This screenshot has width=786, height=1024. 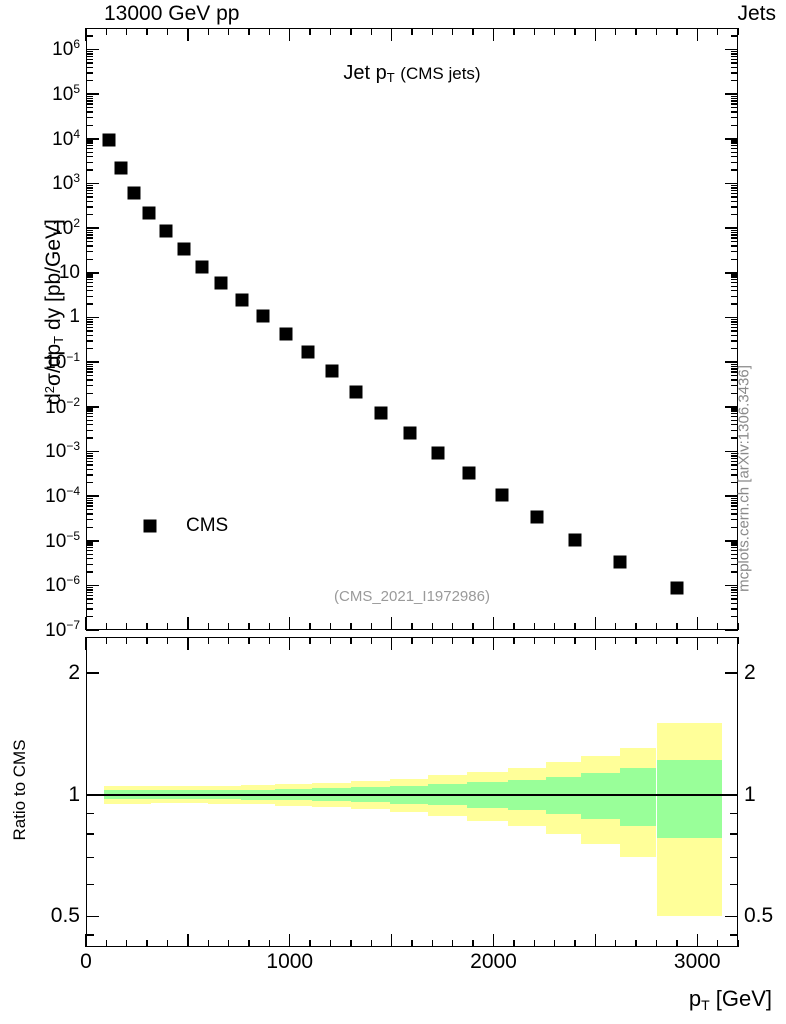 I want to click on xlabel-main: p, so click(x=695, y=998).